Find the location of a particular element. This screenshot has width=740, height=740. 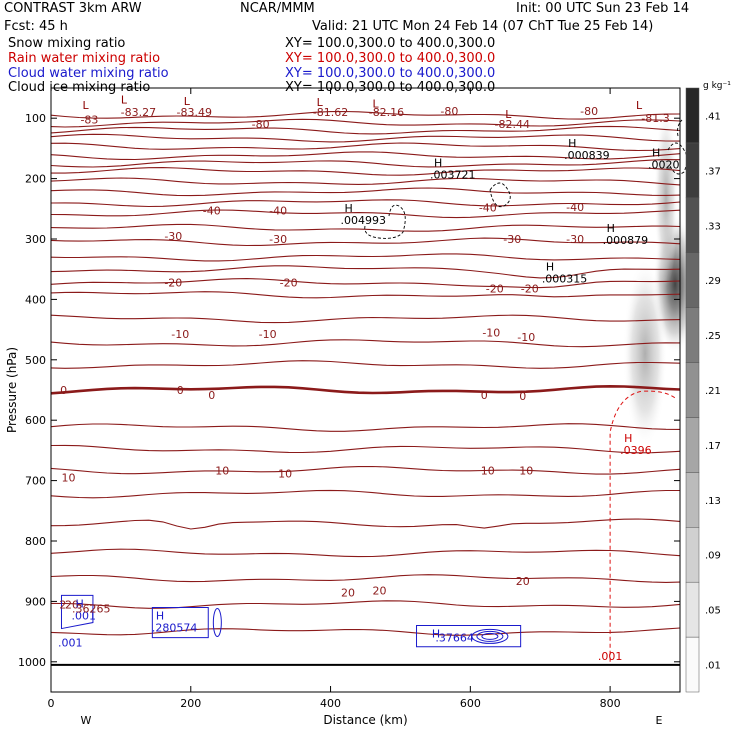

low-level-label: 2 is located at coordinates (62, 604).